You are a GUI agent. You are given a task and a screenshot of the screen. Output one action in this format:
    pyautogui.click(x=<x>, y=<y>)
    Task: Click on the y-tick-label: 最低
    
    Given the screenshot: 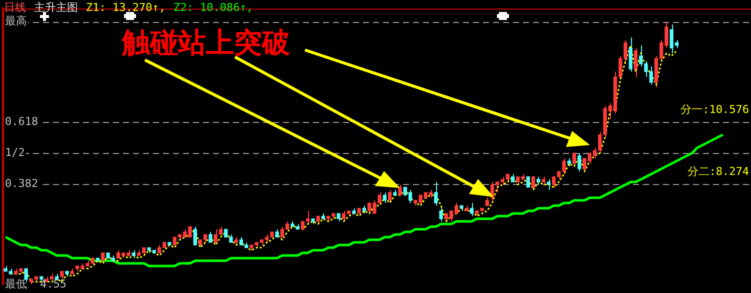 What is the action you would take?
    pyautogui.click(x=16, y=283)
    